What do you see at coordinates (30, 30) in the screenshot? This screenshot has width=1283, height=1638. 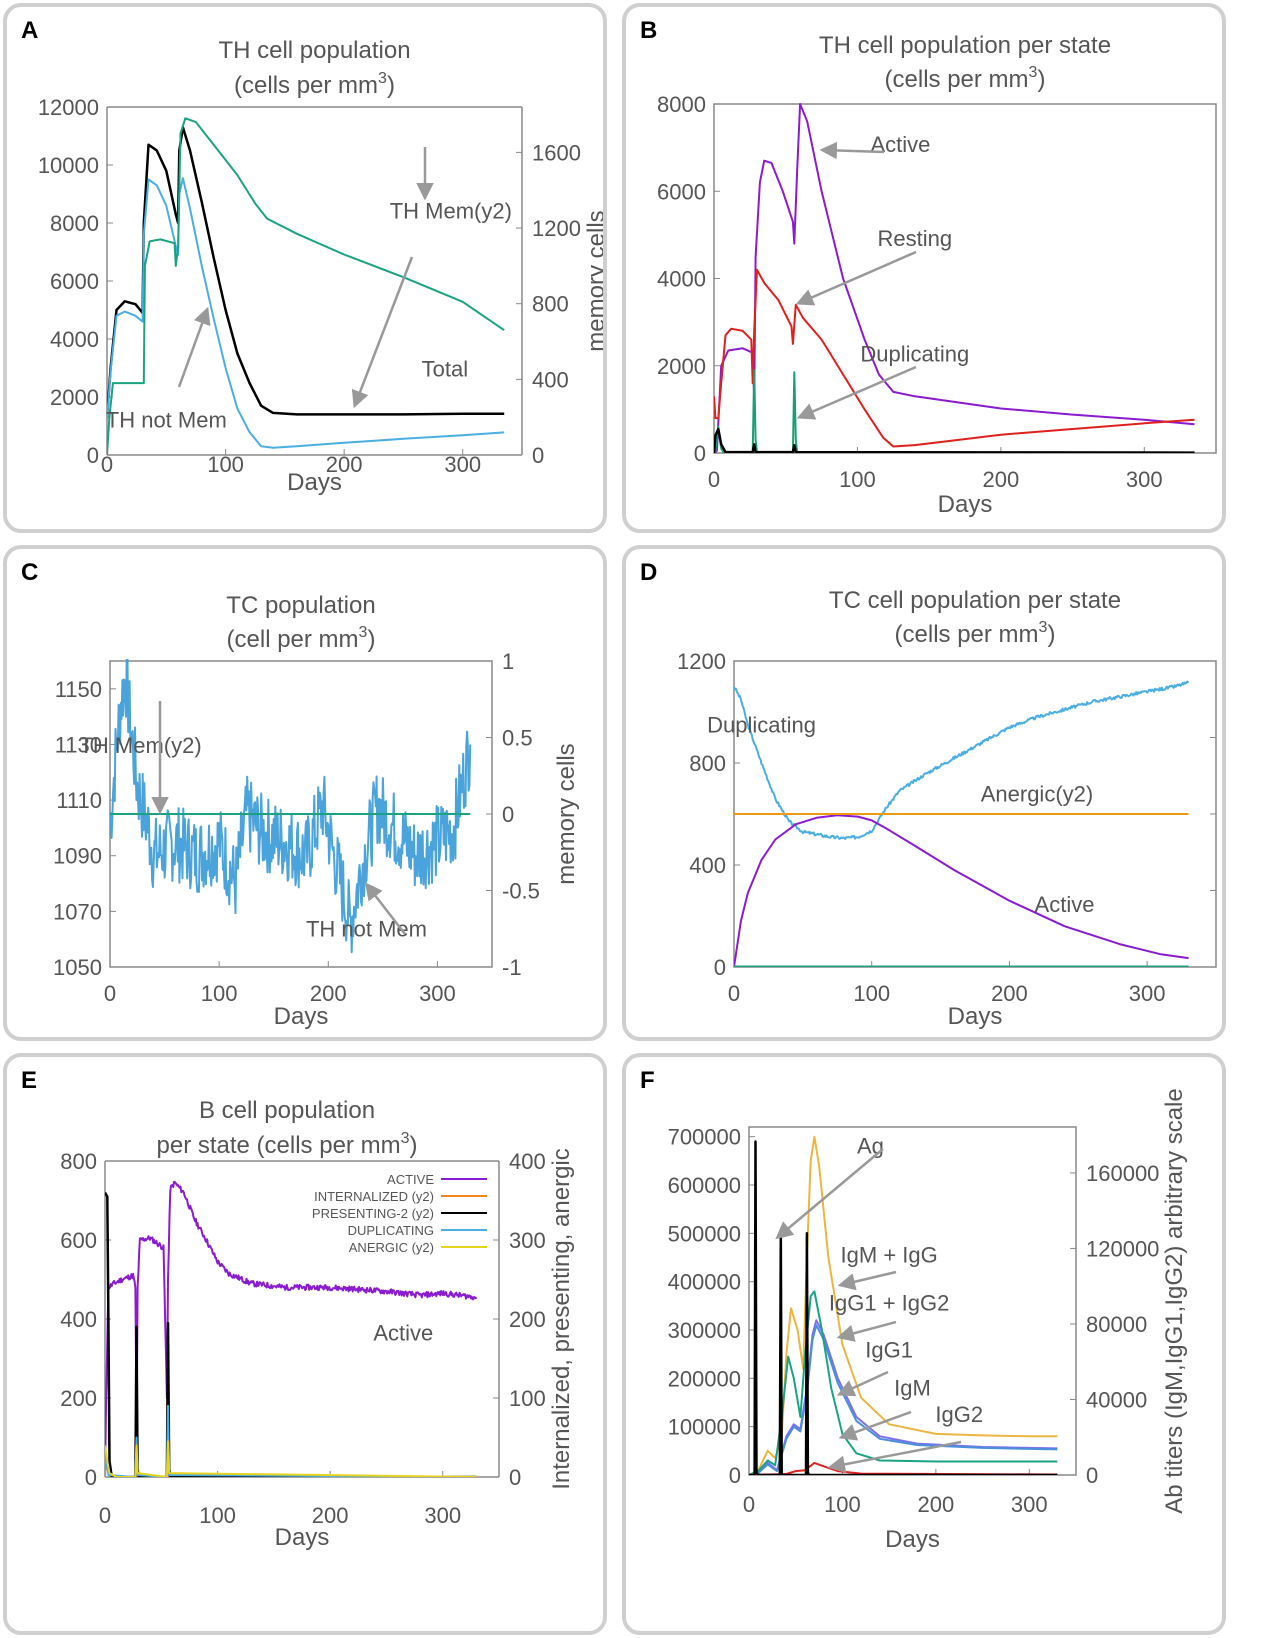 I see `panel-a-label: A` at bounding box center [30, 30].